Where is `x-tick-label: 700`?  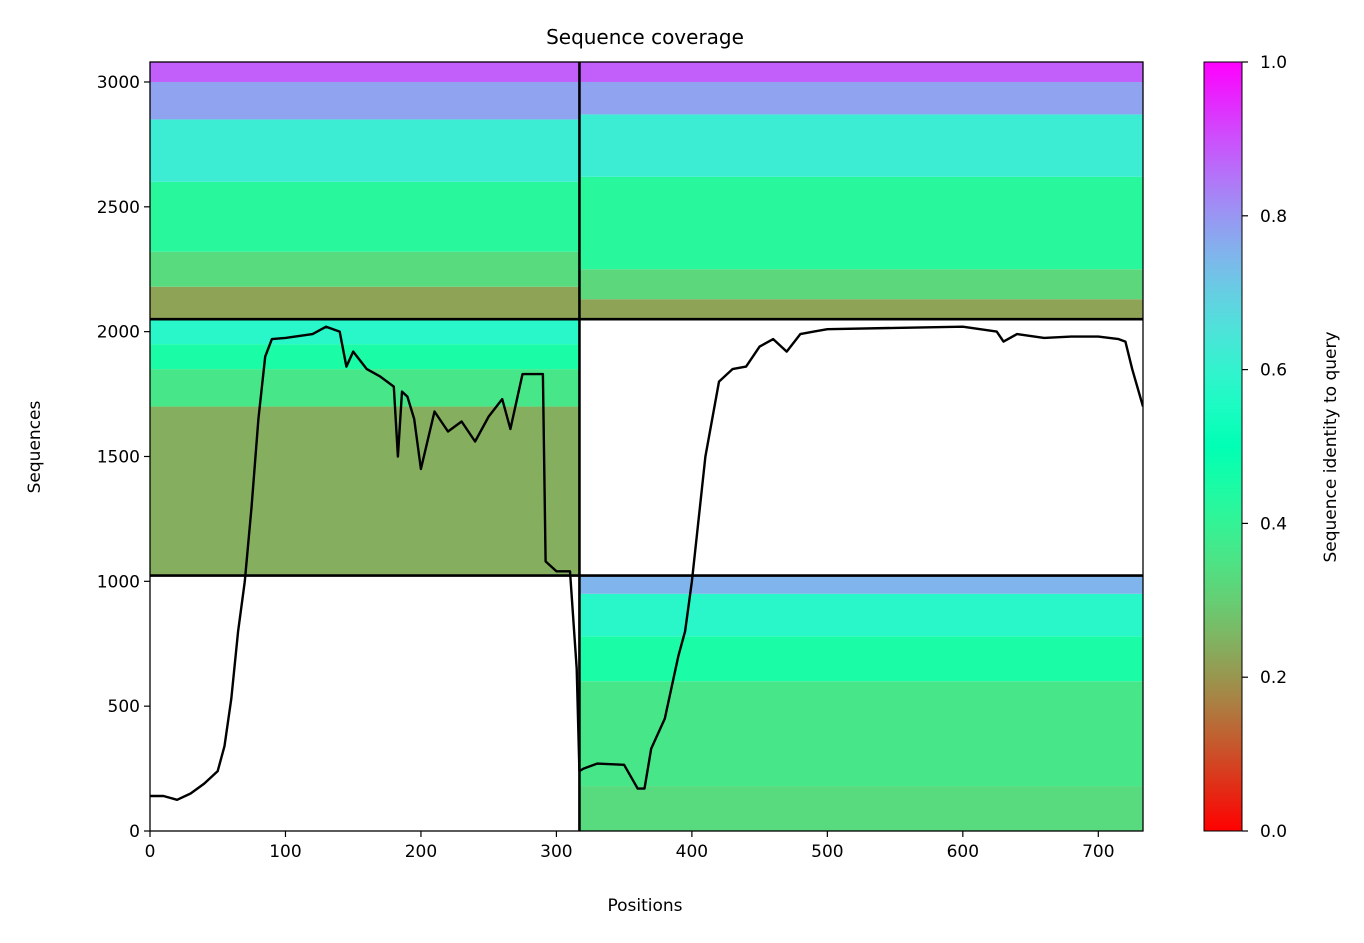
x-tick-label: 700 is located at coordinates (1098, 852).